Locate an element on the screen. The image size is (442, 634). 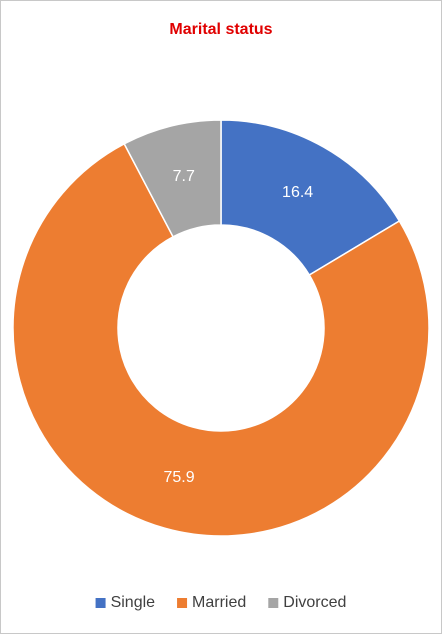
legend-label: Divorced is located at coordinates (314, 602).